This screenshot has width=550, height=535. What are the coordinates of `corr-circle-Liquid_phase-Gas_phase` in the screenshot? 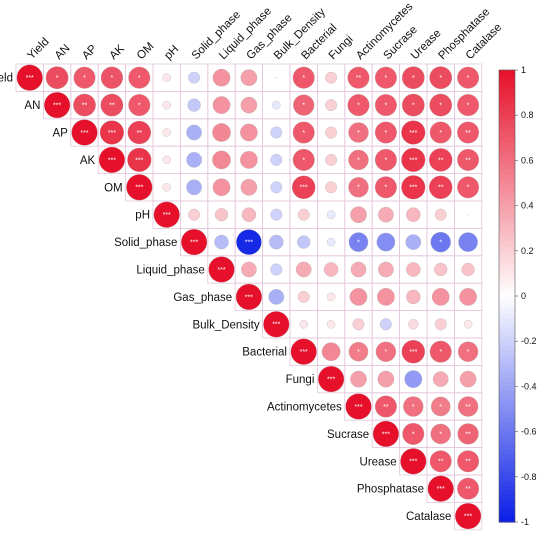 It's located at (249, 269).